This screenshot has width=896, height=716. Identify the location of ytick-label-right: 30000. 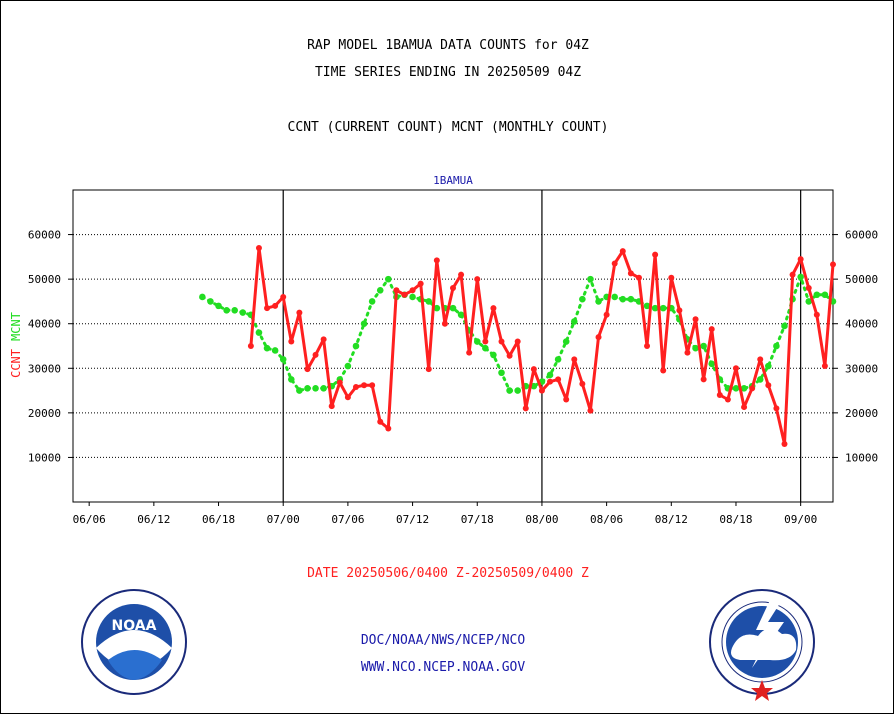
(861, 368).